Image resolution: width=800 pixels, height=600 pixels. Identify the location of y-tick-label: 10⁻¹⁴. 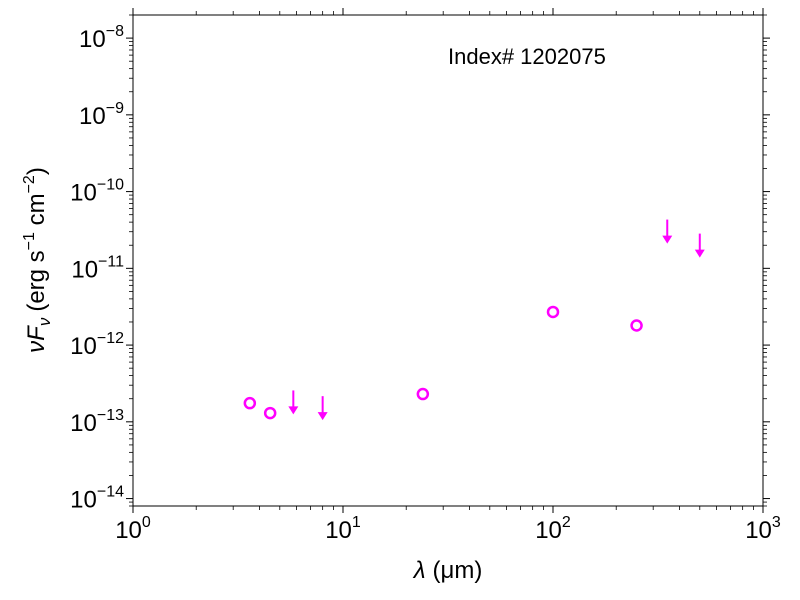
(97, 499).